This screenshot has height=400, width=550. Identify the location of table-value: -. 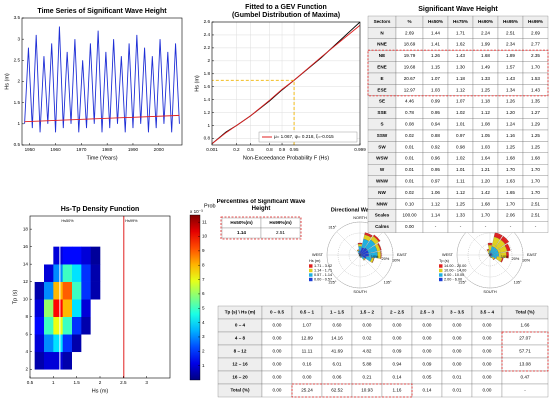
(486, 226).